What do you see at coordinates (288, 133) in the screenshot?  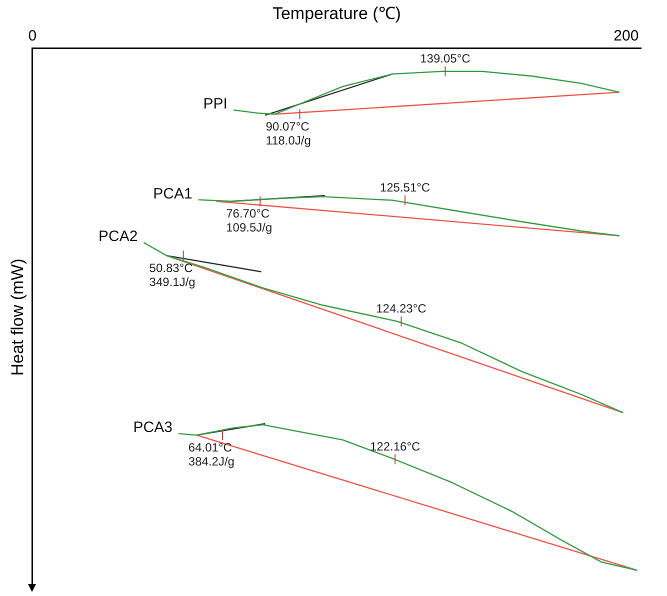 I see `annotation: 90.07°C 118.0J/g` at bounding box center [288, 133].